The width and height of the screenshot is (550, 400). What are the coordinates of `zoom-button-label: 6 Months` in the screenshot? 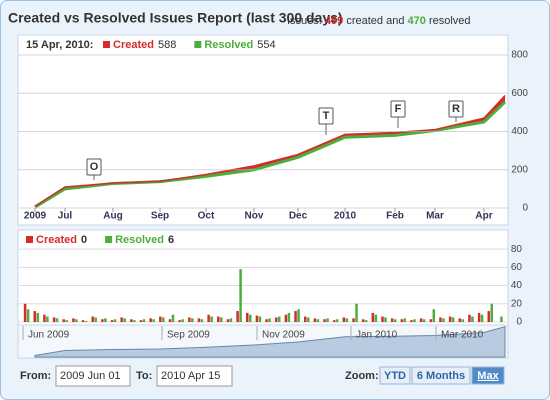 It's located at (441, 376).